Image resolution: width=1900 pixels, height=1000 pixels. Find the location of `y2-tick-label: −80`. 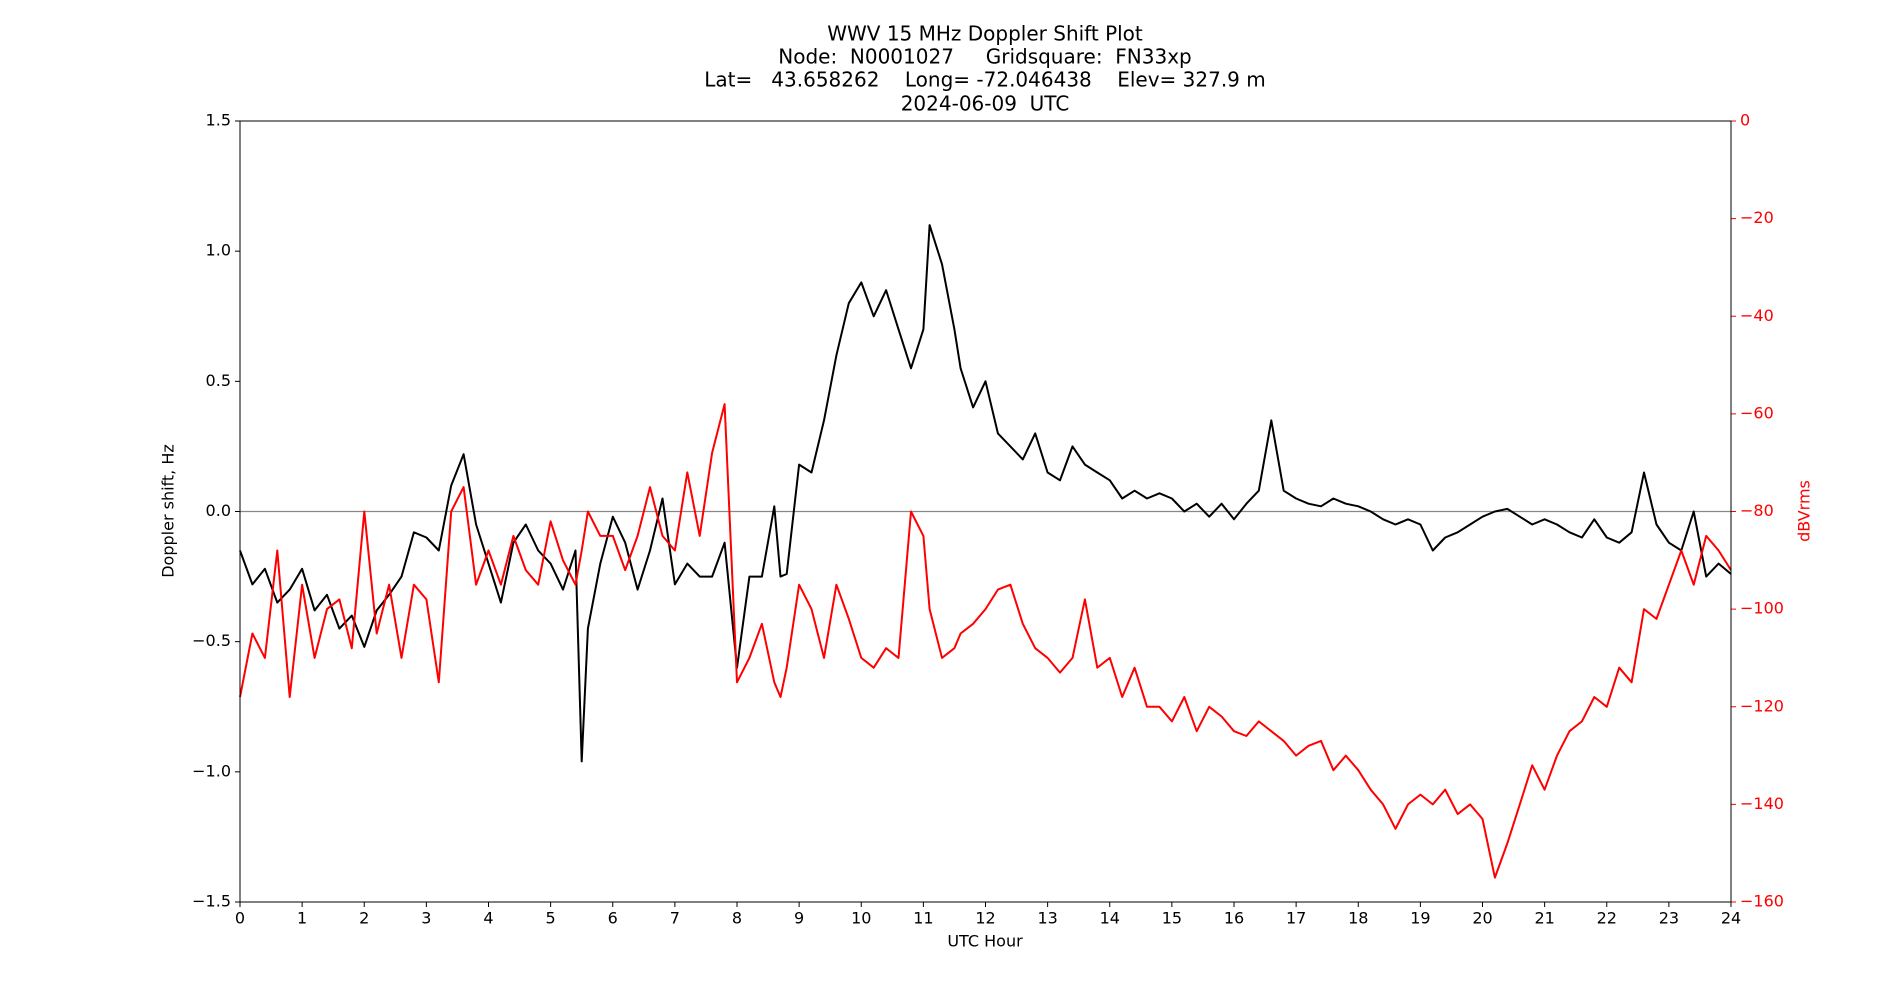

y2-tick-label: −80 is located at coordinates (1757, 510).